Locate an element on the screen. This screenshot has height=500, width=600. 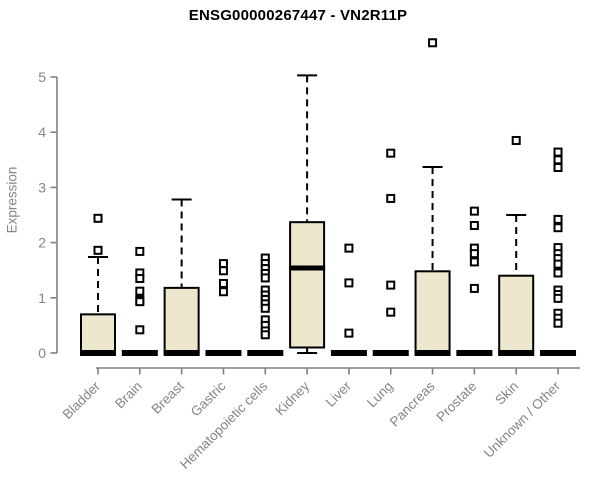
x-category-label: Prostate is located at coordinates (456, 402).